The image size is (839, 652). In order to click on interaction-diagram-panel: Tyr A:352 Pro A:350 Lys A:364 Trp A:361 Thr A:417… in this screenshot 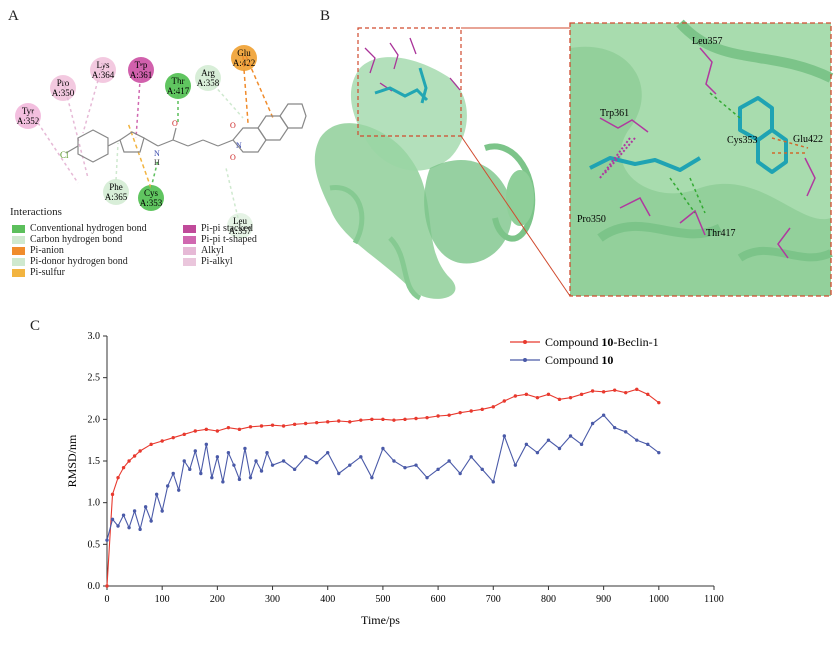, I will do `click(158, 153)`.